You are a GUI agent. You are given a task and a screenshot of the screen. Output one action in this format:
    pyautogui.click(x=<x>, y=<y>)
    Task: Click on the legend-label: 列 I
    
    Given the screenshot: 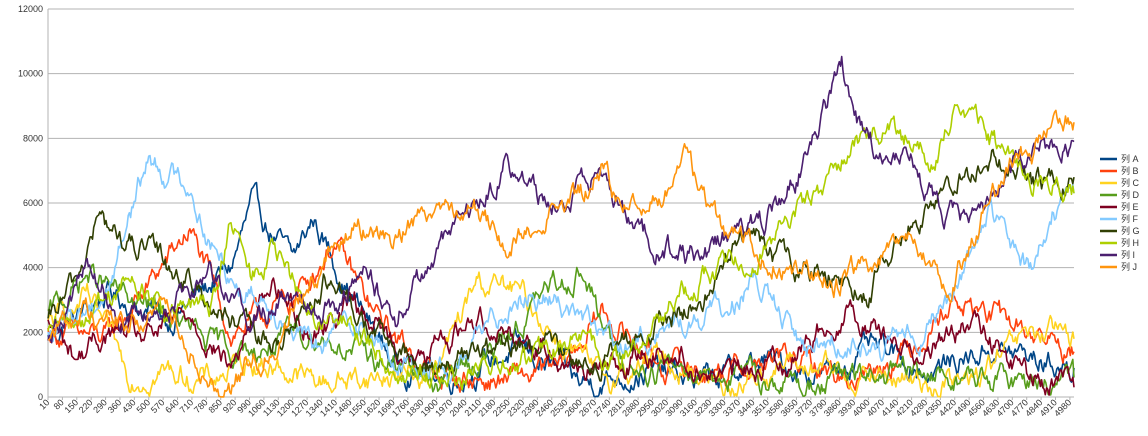 What is the action you would take?
    pyautogui.click(x=1128, y=254)
    